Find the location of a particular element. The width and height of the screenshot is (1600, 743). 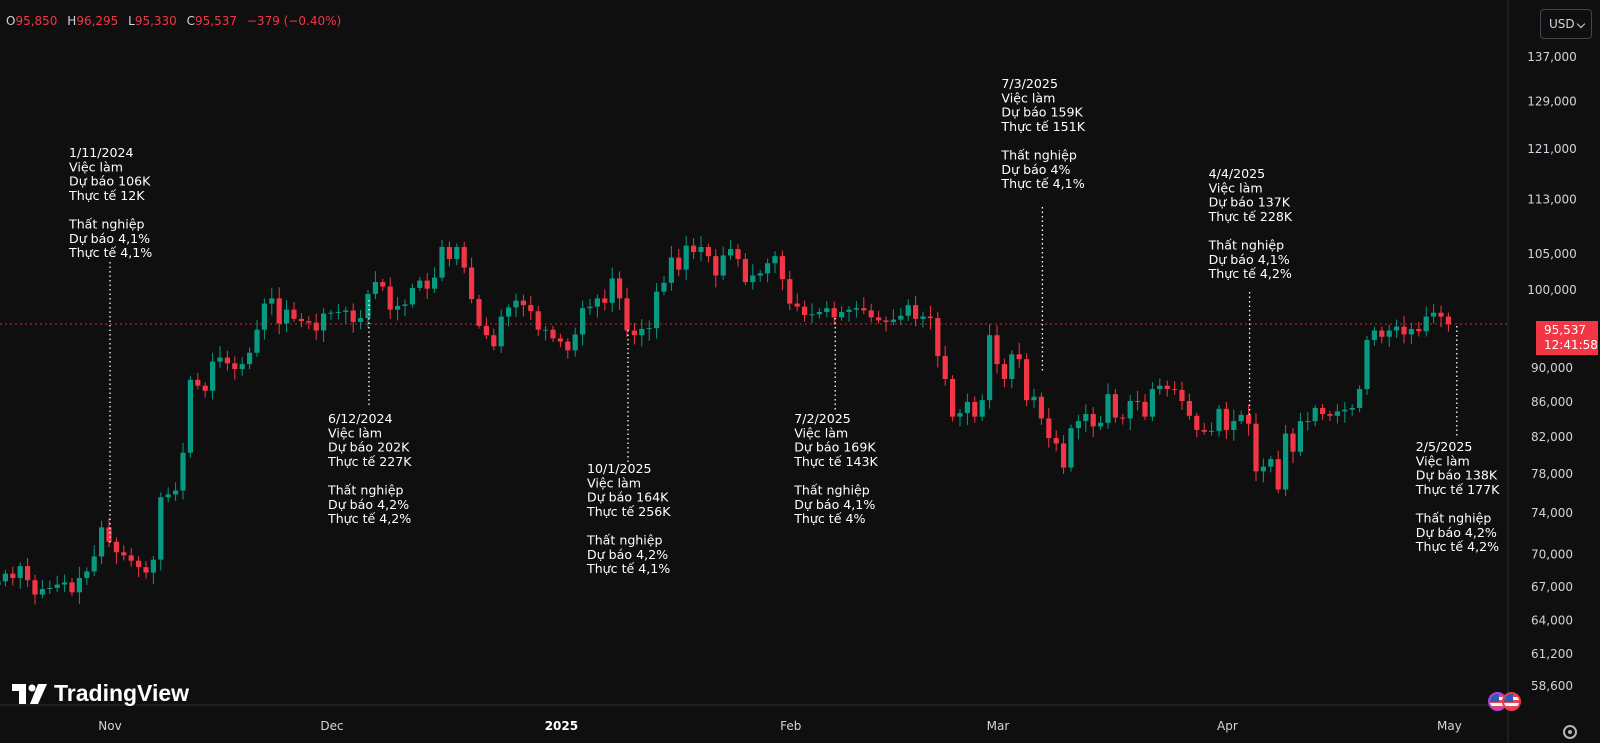

annotation-text: 7/2/2025 is located at coordinates (822, 418).